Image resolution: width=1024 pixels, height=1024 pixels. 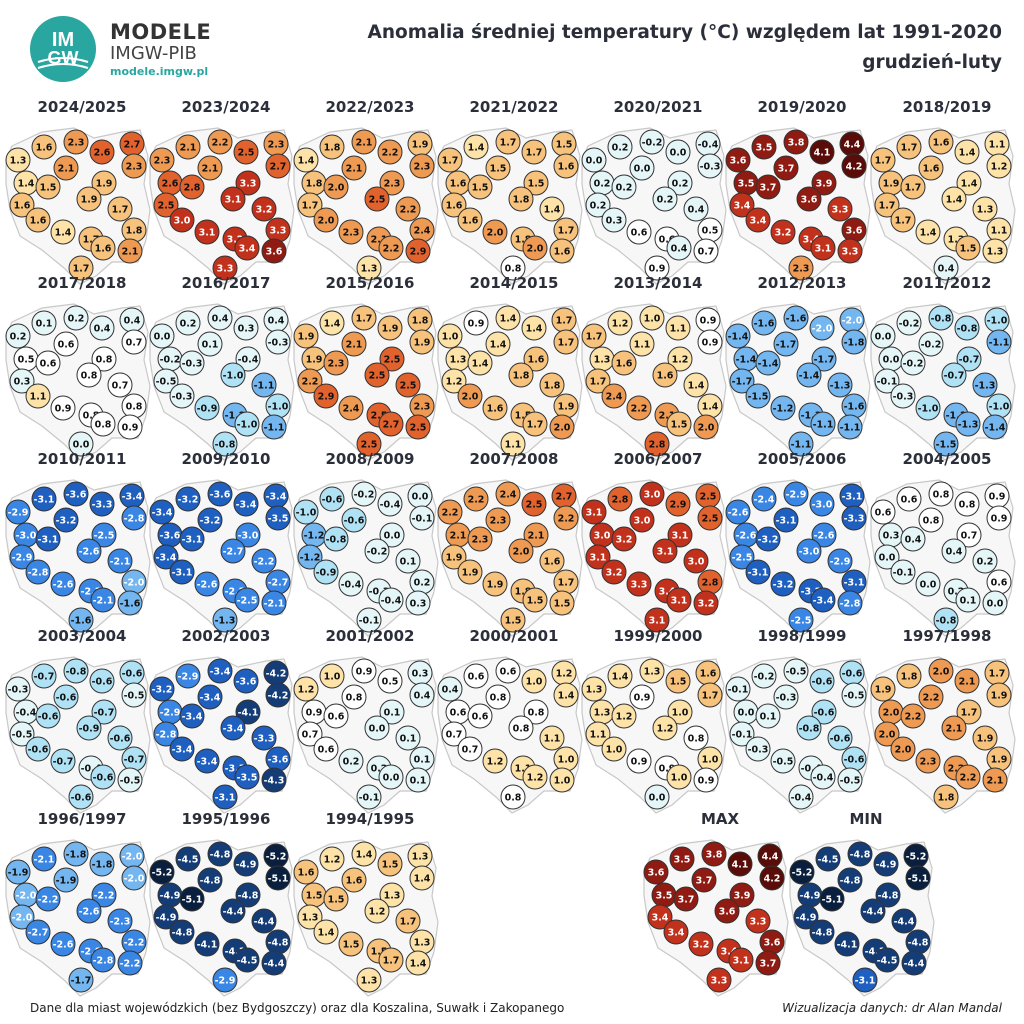 What do you see at coordinates (801, 621) in the screenshot?
I see `station-value: -2.5` at bounding box center [801, 621].